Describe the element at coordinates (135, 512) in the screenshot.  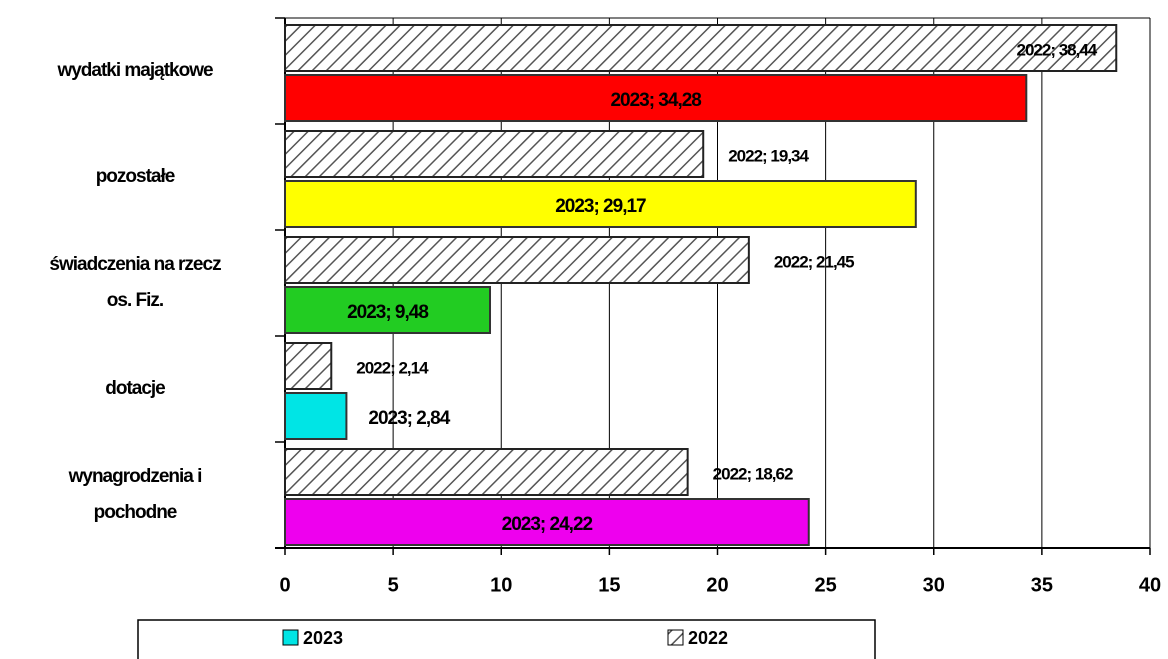
I see `category-label-line: pochodne` at that location.